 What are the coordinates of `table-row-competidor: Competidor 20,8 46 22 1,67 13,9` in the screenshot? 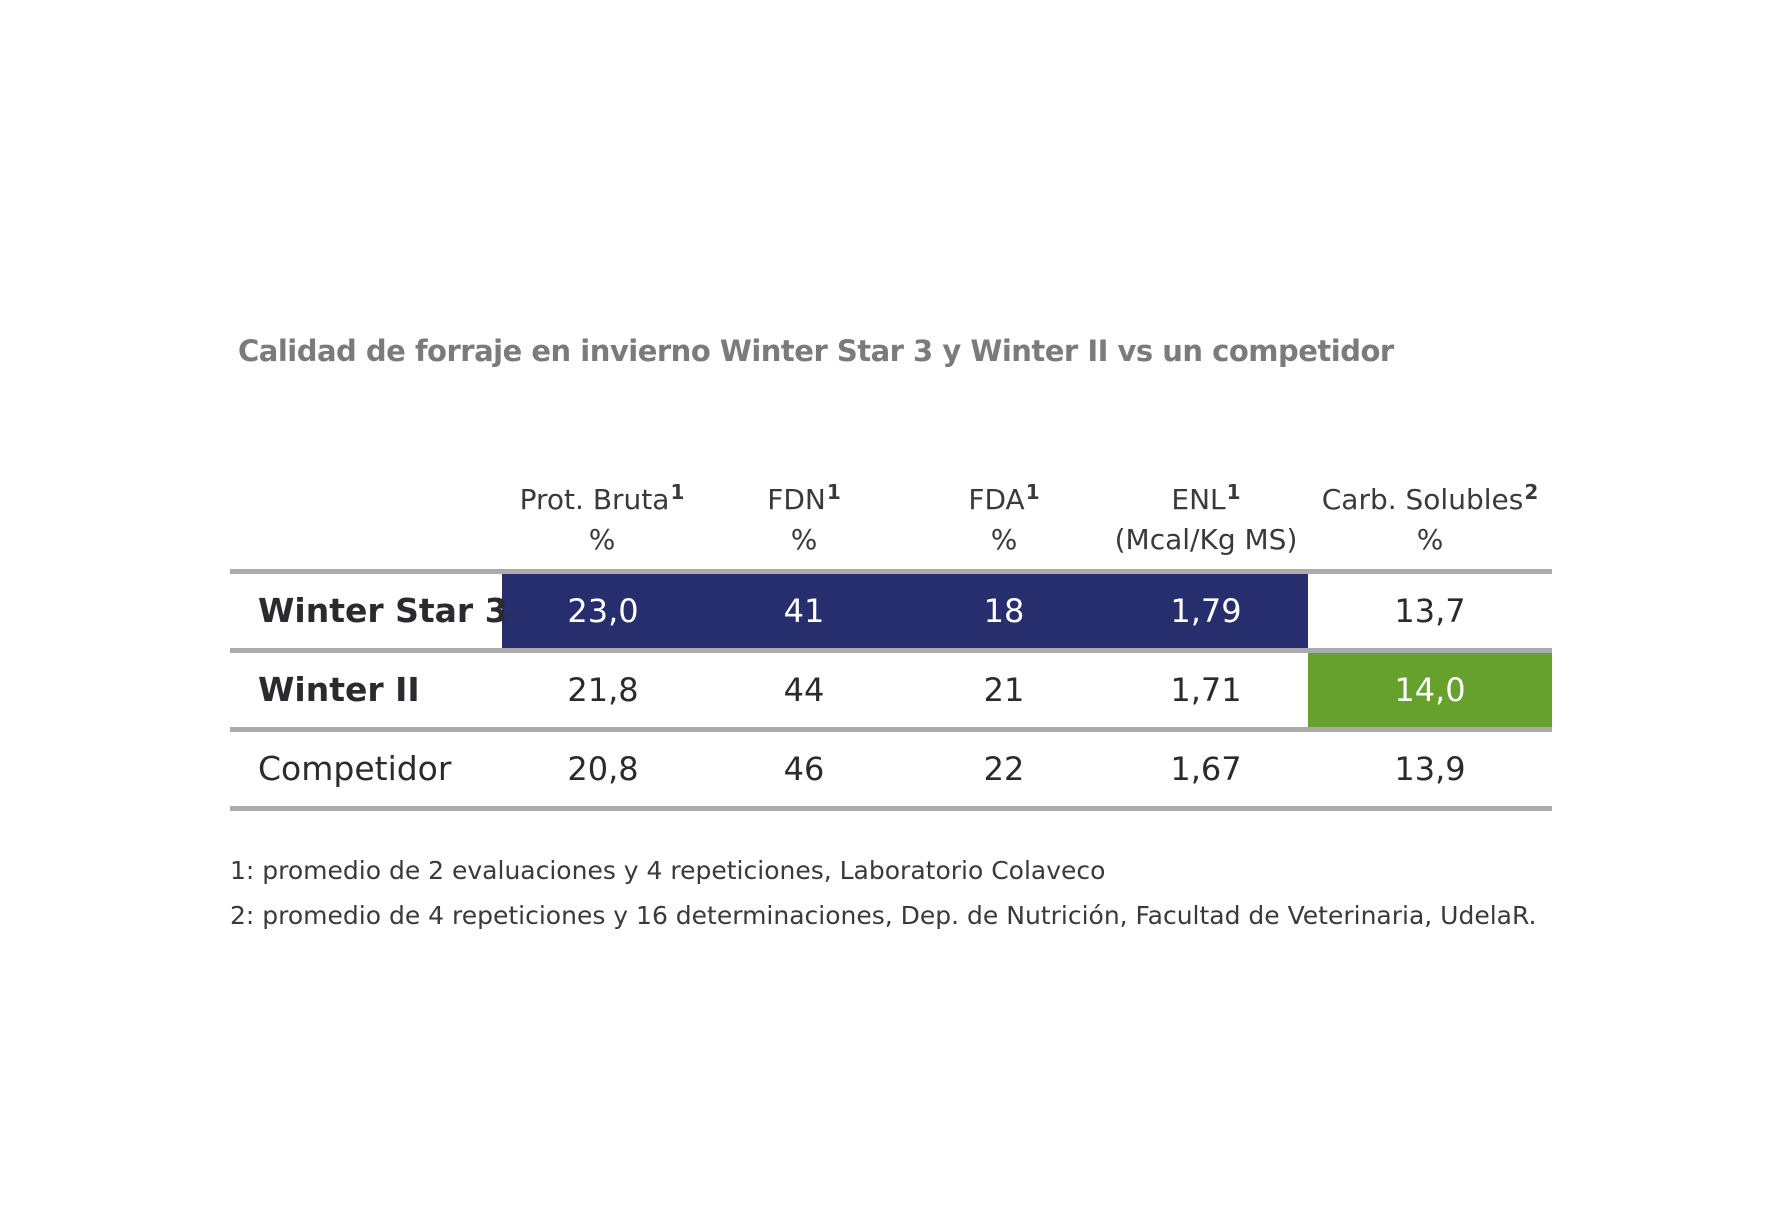 It's located at (891, 769).